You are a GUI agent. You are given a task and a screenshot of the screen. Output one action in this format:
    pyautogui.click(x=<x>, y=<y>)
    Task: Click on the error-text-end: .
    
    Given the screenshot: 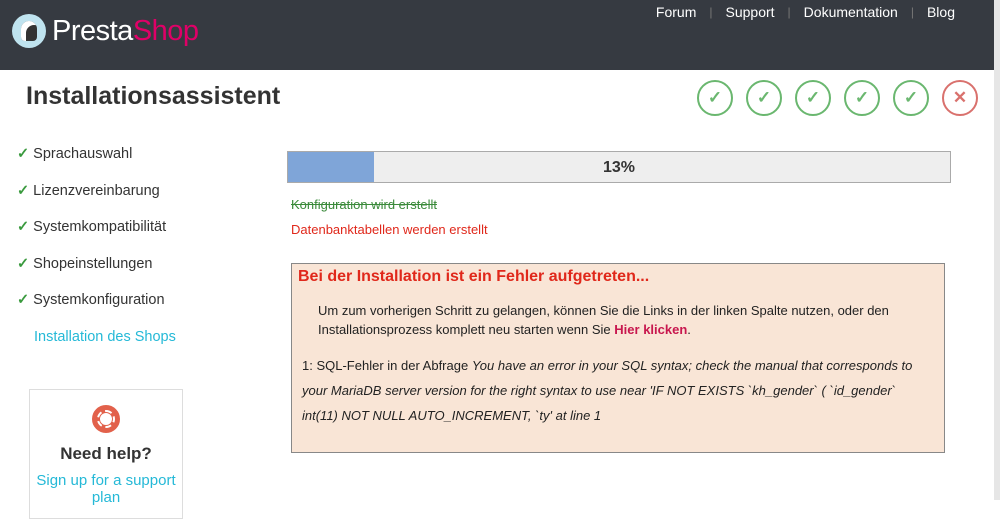 What is the action you would take?
    pyautogui.click(x=689, y=329)
    